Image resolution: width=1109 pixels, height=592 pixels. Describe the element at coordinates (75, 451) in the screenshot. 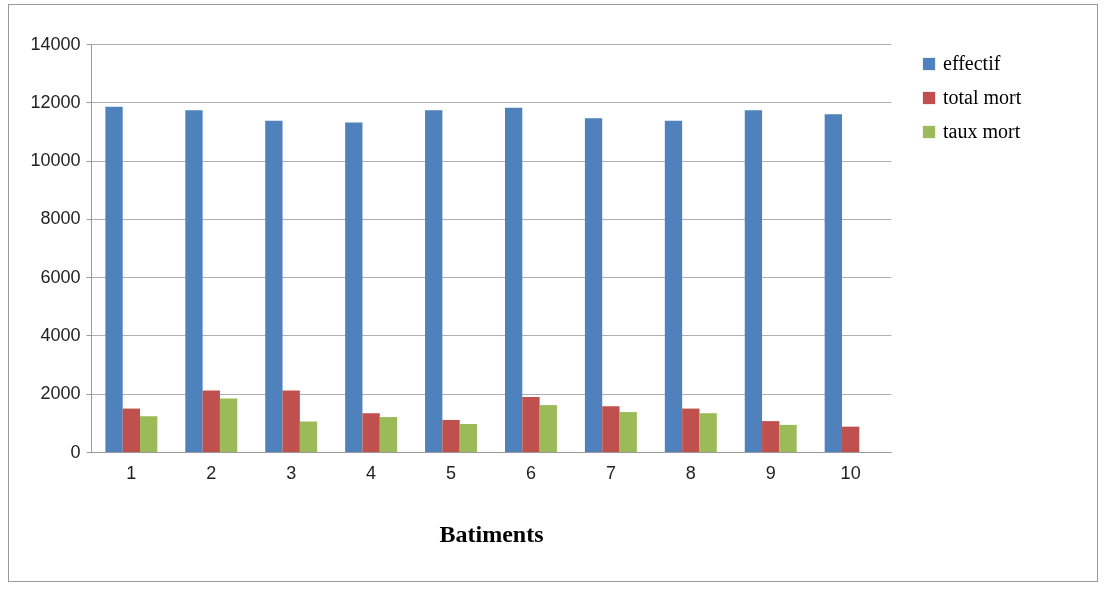

I see `y-tick-label: 0` at that location.